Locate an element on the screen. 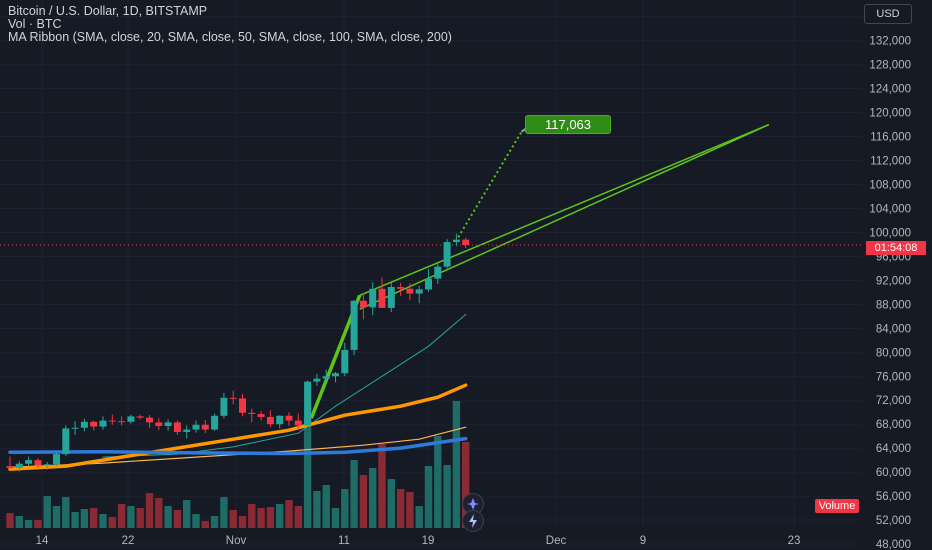  time-tick-label: Dec is located at coordinates (556, 541).